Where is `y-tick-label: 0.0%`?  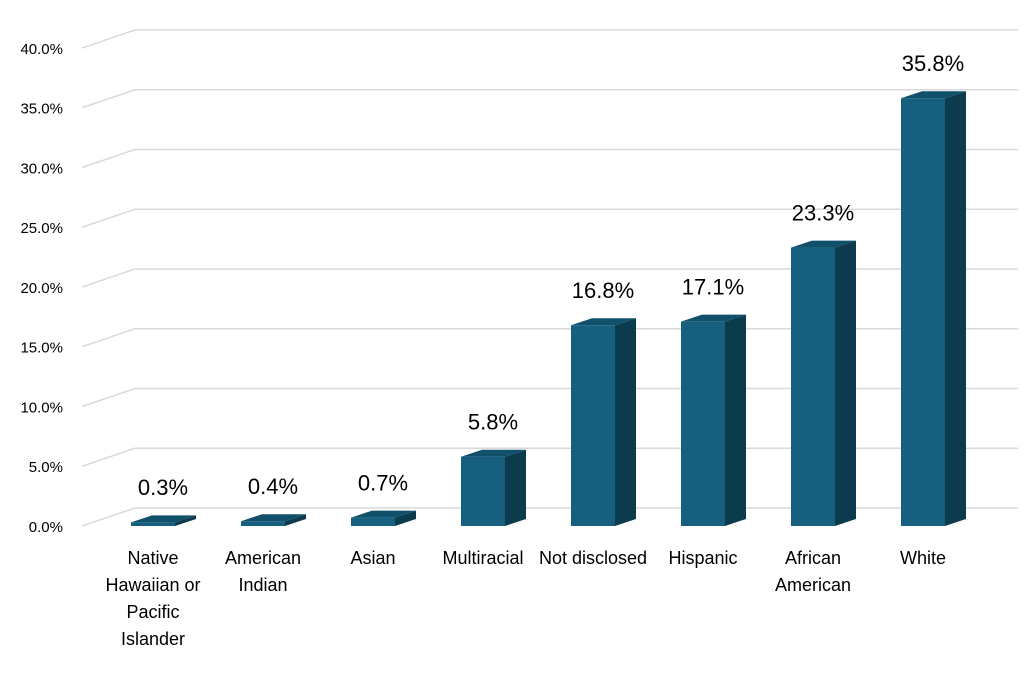 y-tick-label: 0.0% is located at coordinates (46, 527).